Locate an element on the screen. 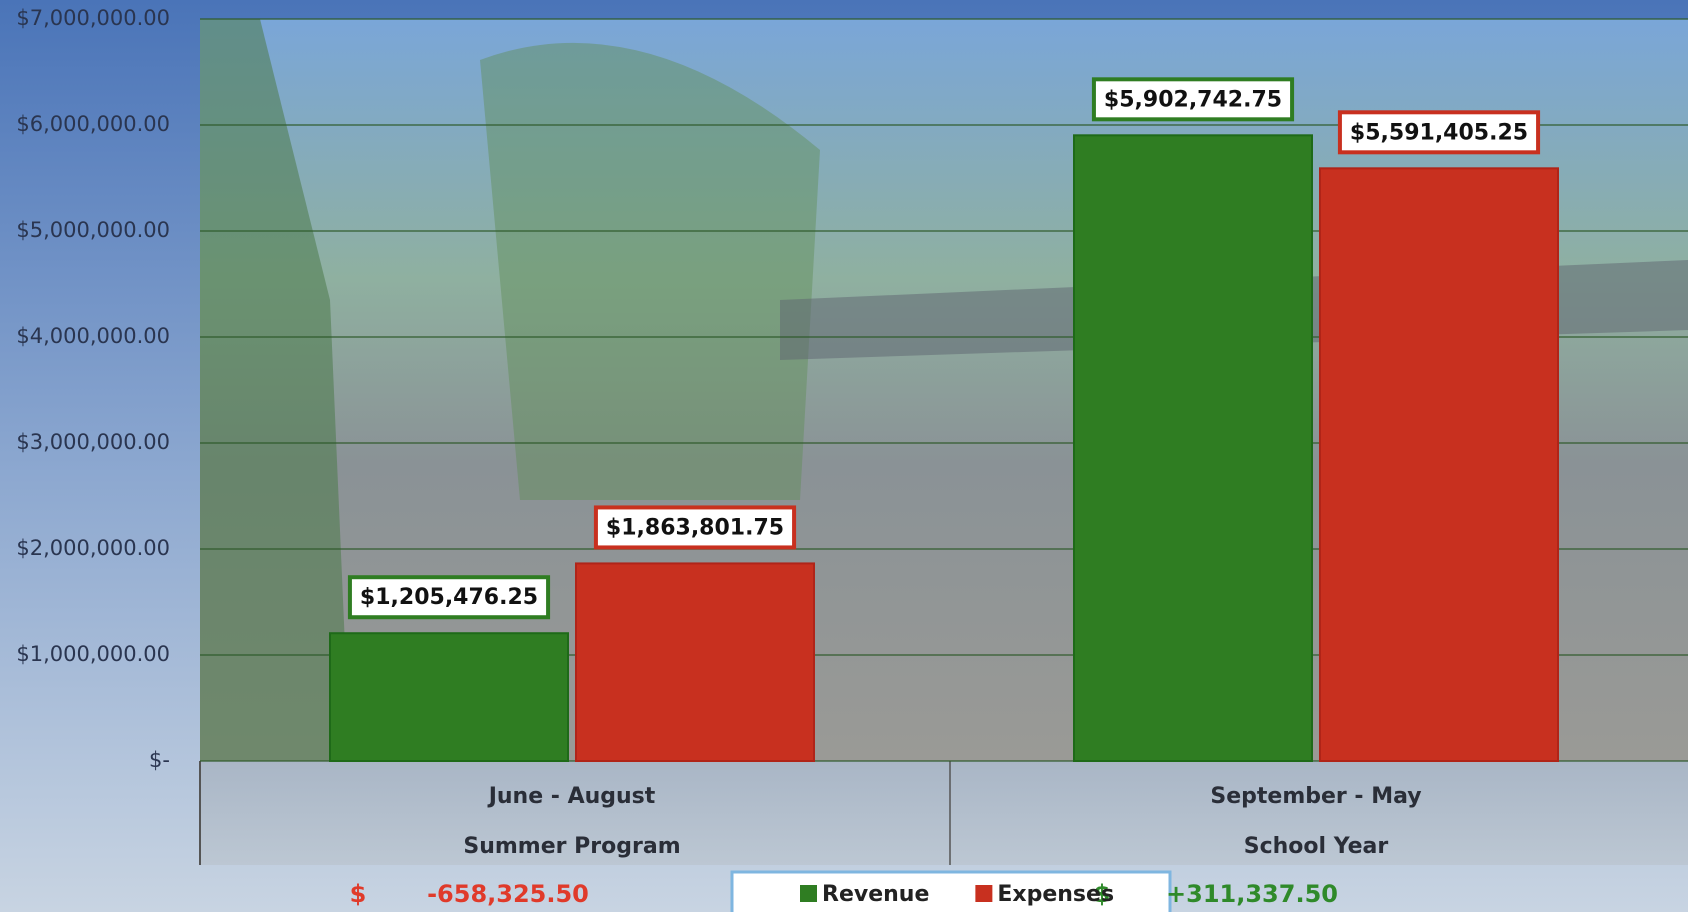 The height and width of the screenshot is (912, 1688). value-label: $1,205,476.25 is located at coordinates (449, 597).